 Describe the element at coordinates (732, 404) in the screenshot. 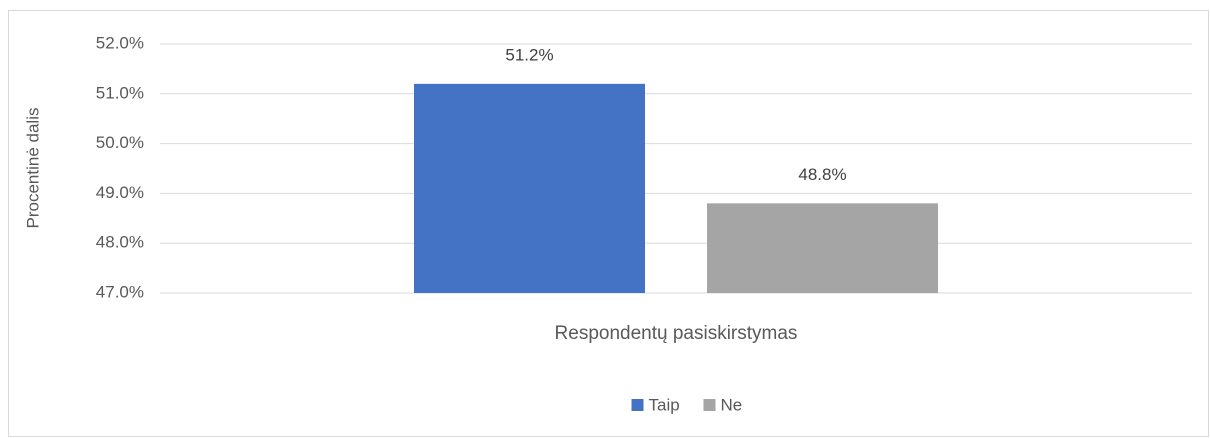

I see `legend-label: Ne` at that location.